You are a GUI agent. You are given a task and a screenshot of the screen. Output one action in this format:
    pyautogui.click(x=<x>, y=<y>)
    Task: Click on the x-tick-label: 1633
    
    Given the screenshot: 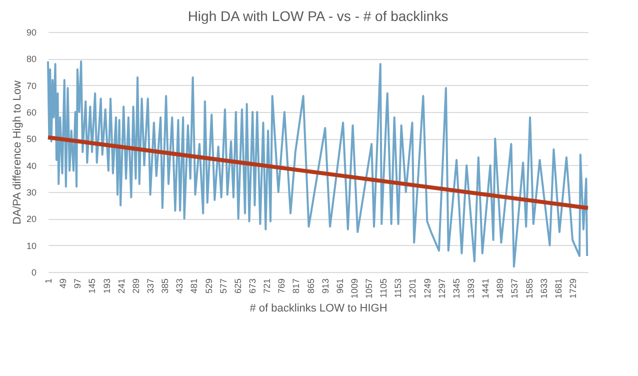 What is the action you would take?
    pyautogui.click(x=543, y=288)
    